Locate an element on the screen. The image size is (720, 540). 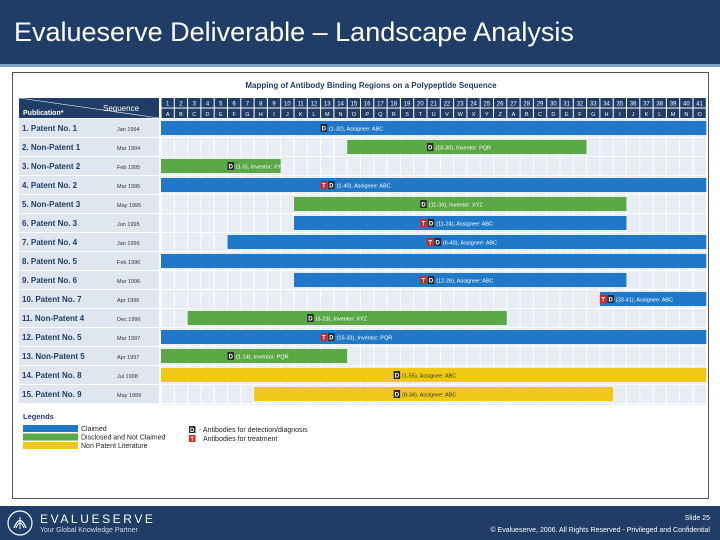
header-diagonal is located at coordinates (89, 108).